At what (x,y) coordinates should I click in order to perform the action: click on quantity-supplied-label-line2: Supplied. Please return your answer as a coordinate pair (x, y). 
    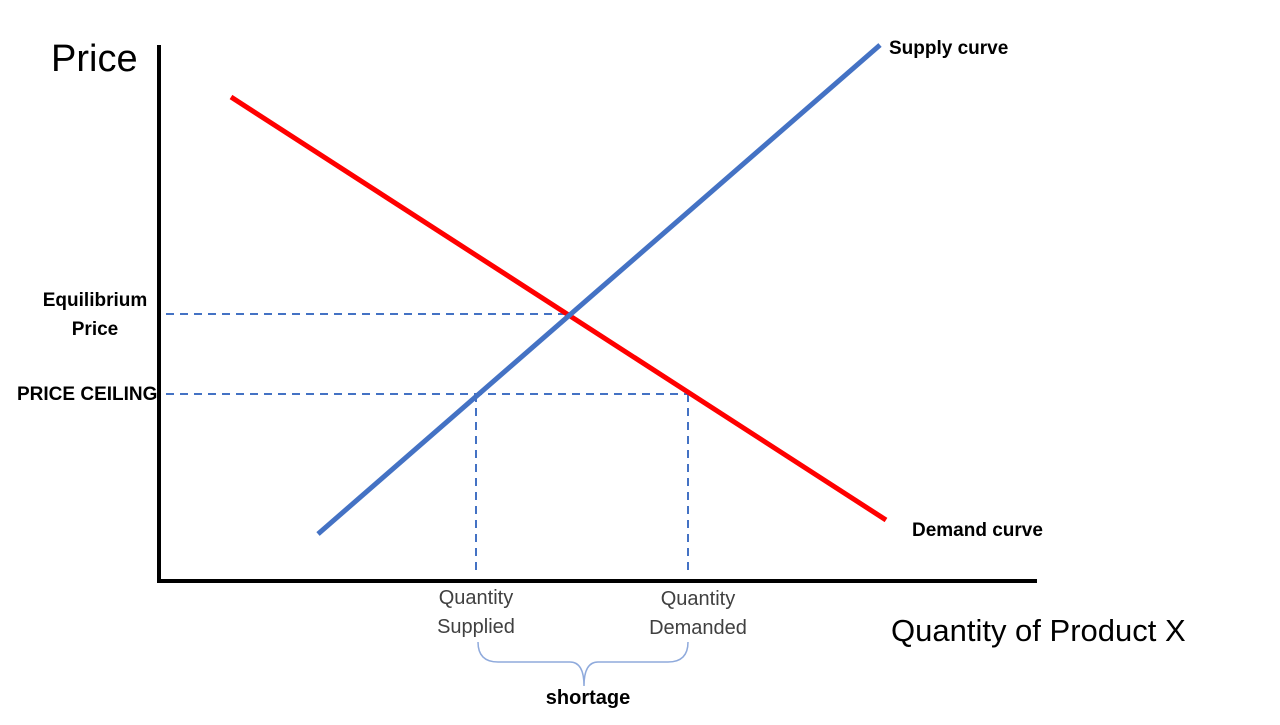
    Looking at the image, I should click on (476, 627).